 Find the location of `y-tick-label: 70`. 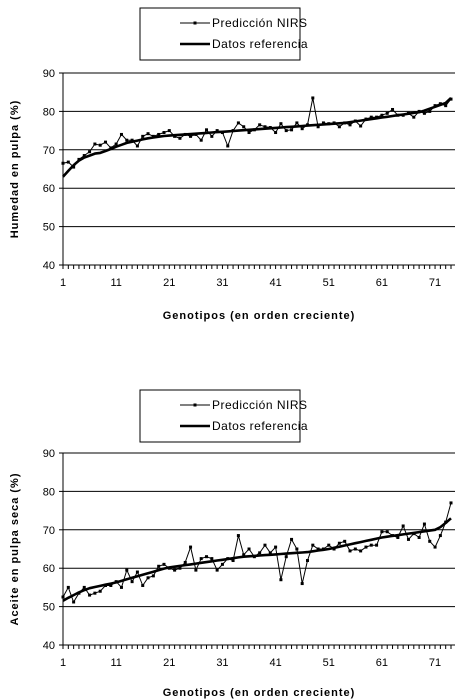

y-tick-label: 70 is located at coordinates (49, 531).